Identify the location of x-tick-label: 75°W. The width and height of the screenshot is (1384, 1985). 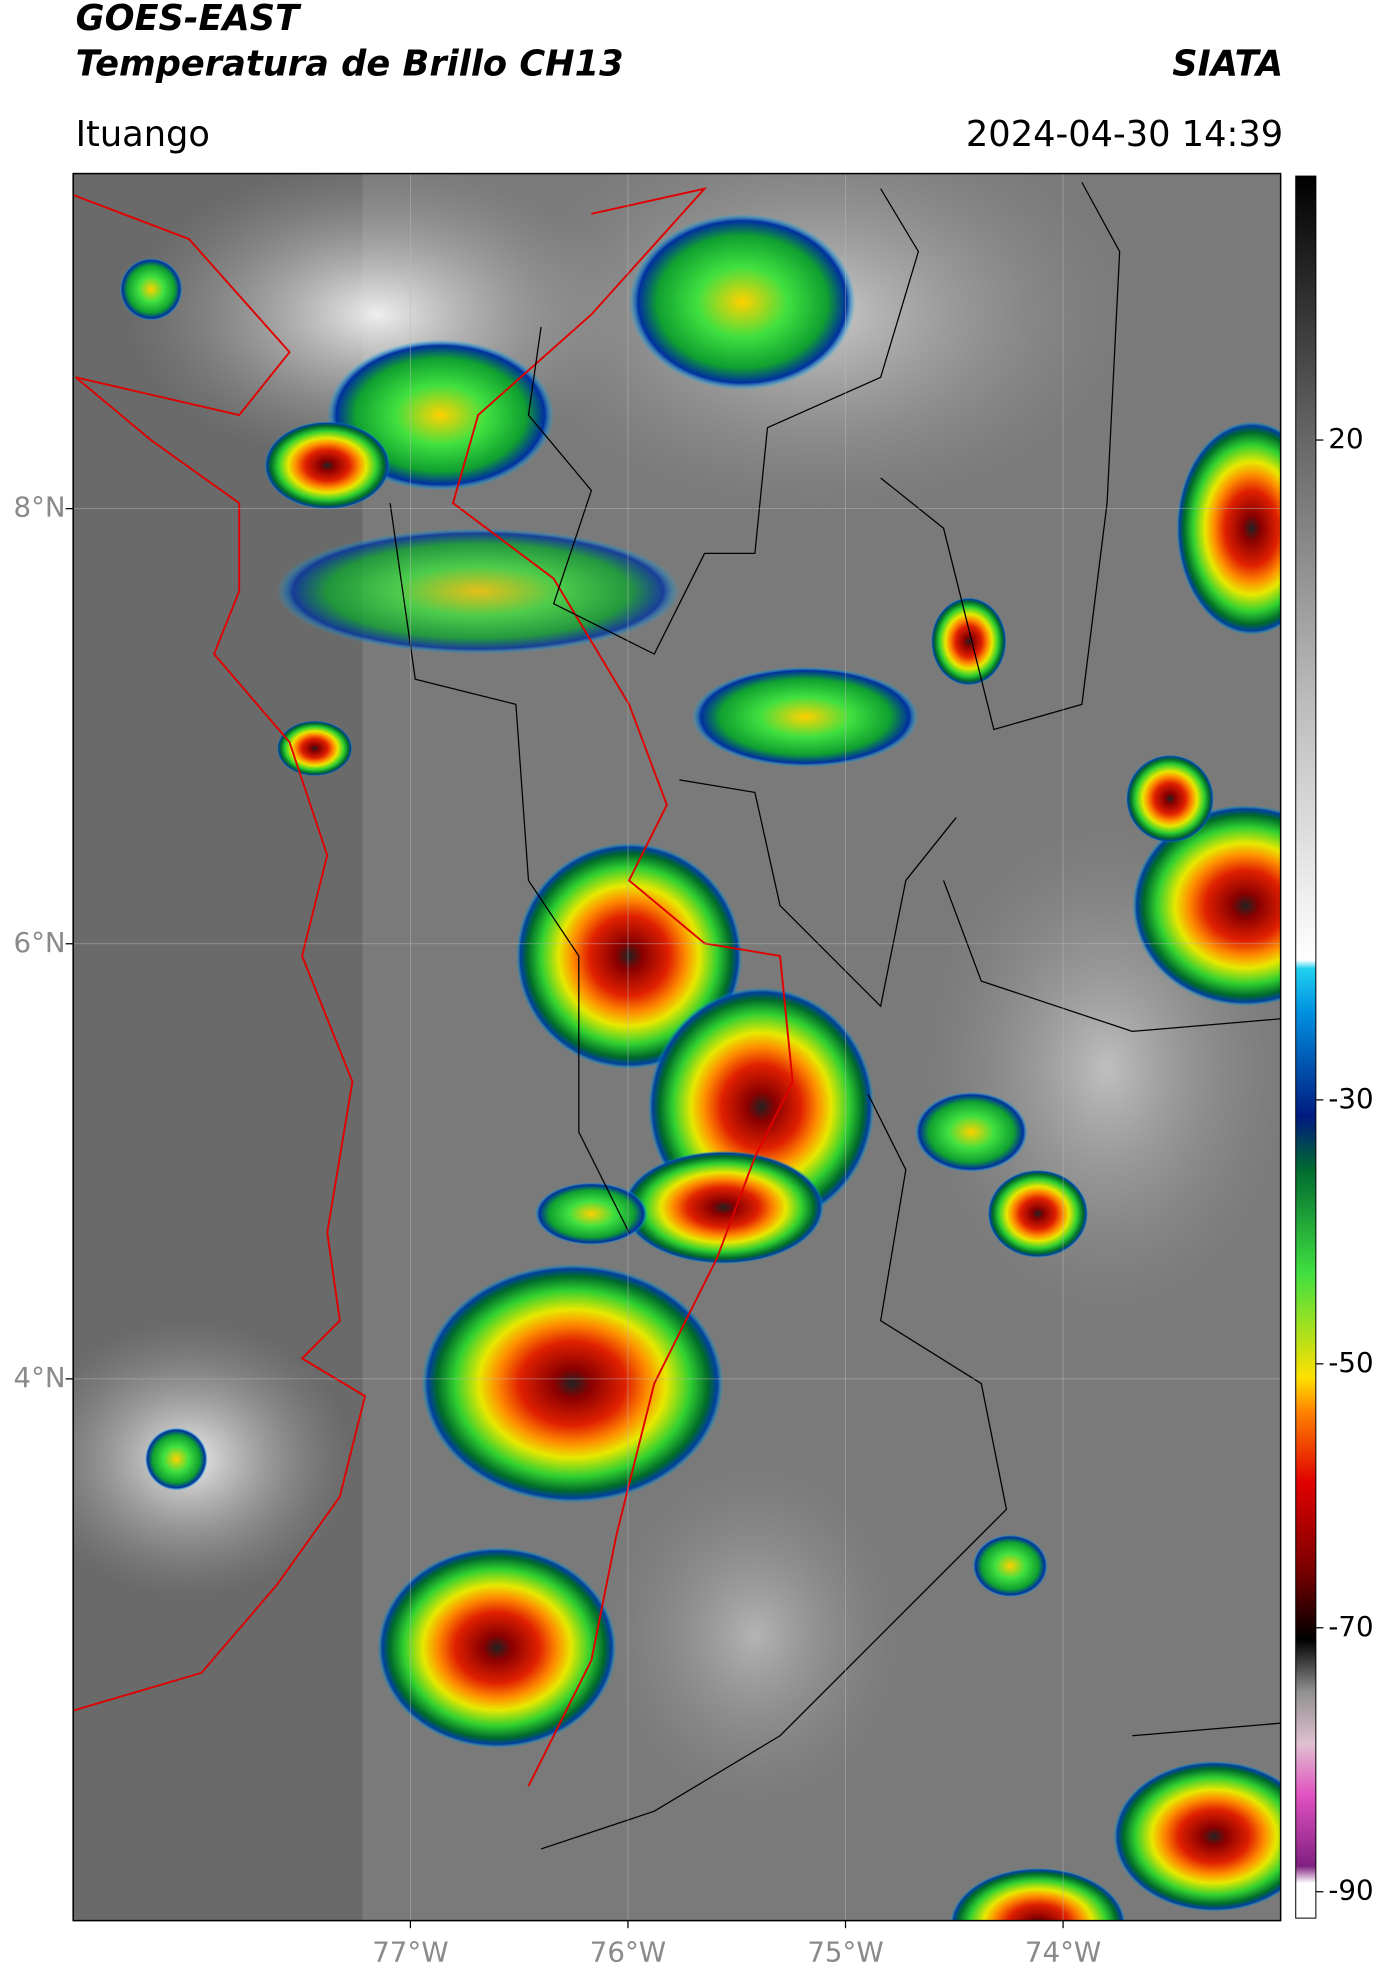
(845, 1951).